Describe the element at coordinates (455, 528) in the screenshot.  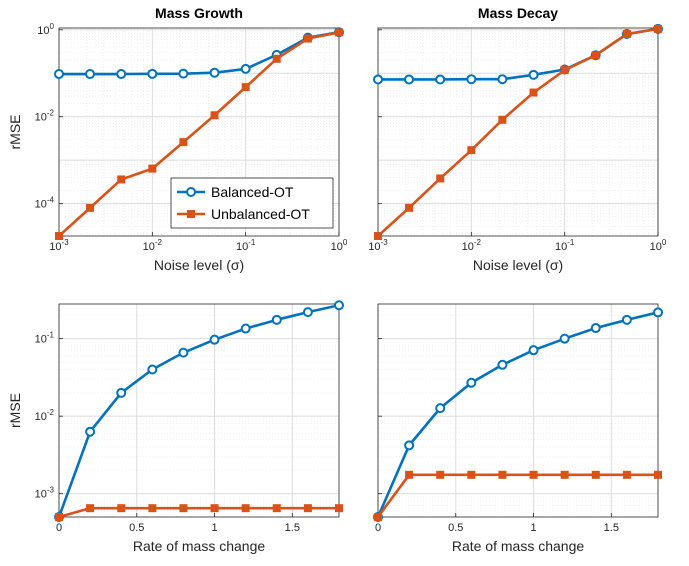
I see `x-tick-label: 0.5` at that location.